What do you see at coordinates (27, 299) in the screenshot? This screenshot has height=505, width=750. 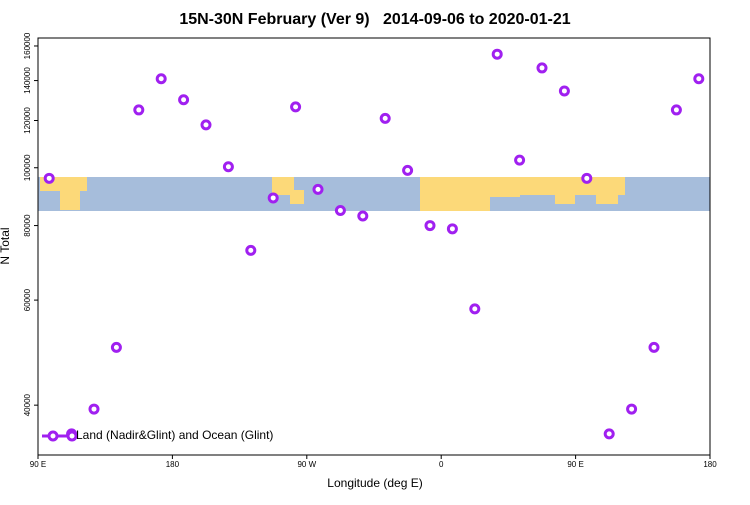 I see `y-tick-label: 60000` at bounding box center [27, 299].